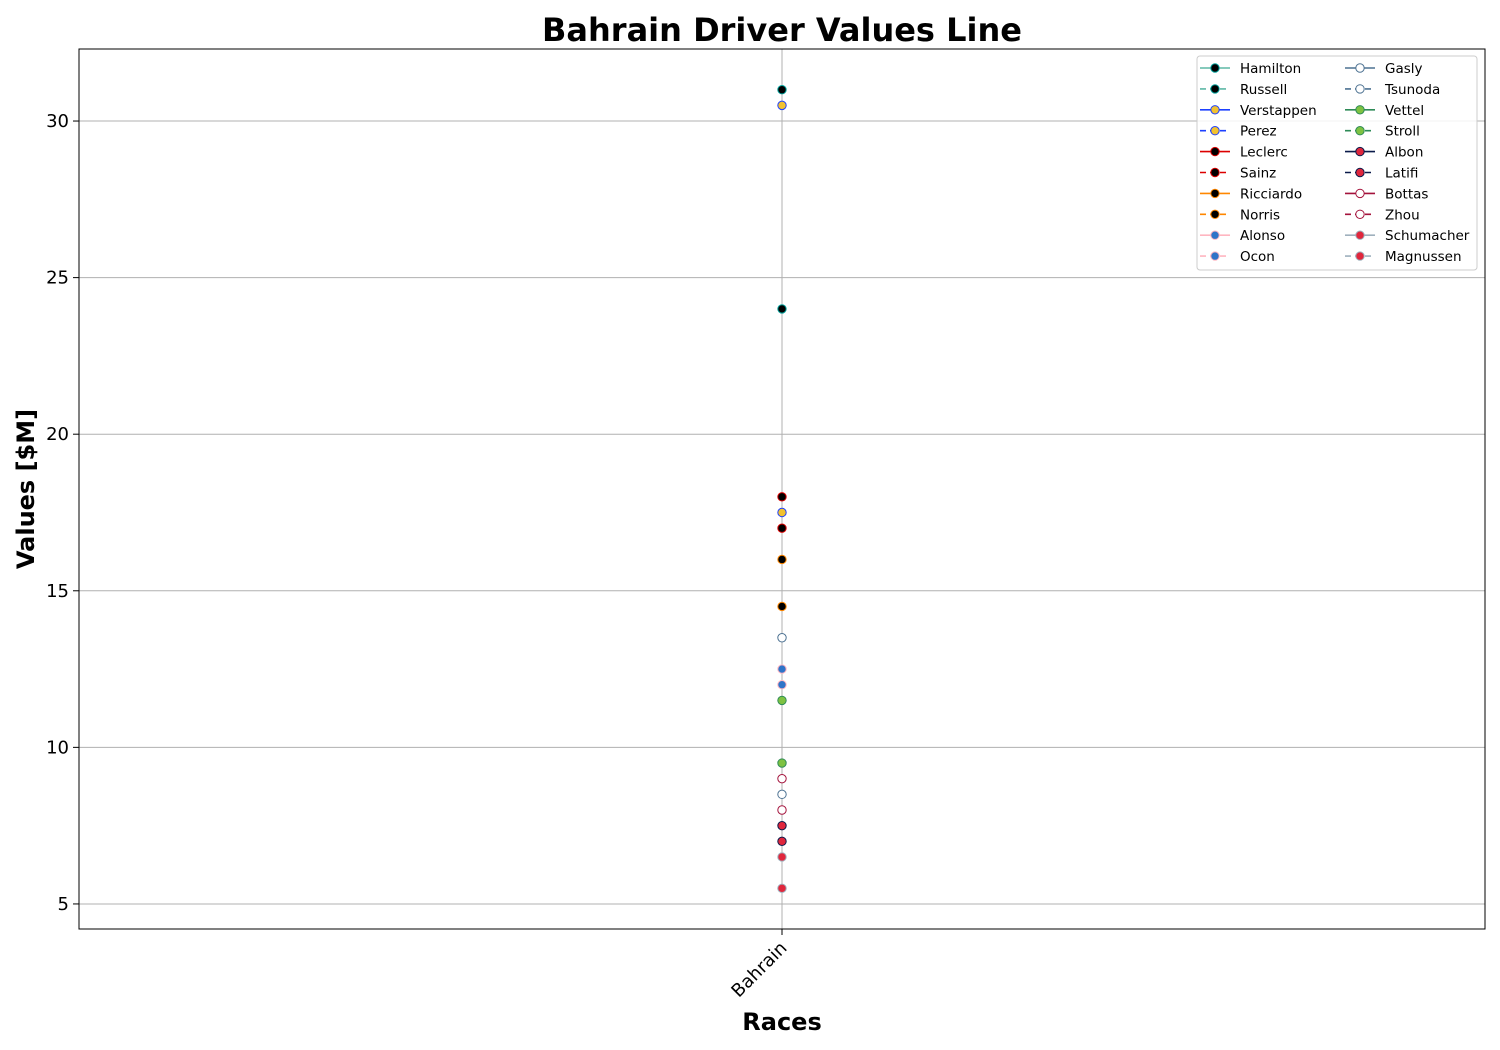  I want to click on legend-marker-ocon, so click(1215, 256).